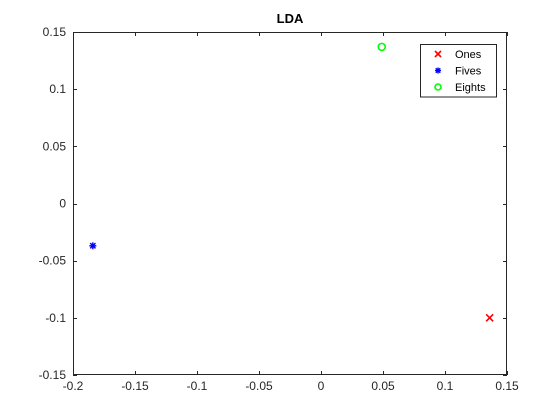 The image size is (560, 420). What do you see at coordinates (53, 375) in the screenshot?
I see `y-tick-label: -0.15` at bounding box center [53, 375].